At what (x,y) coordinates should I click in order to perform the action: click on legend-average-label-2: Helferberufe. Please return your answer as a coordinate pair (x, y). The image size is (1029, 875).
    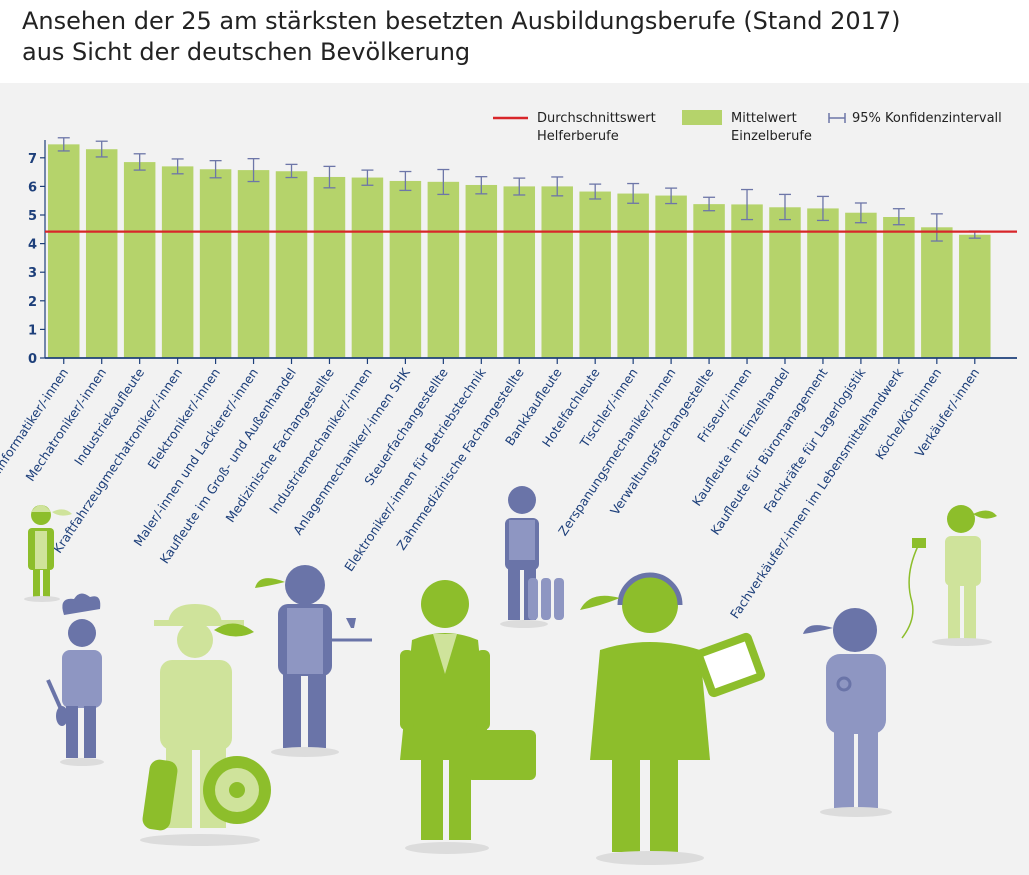
    Looking at the image, I should click on (578, 136).